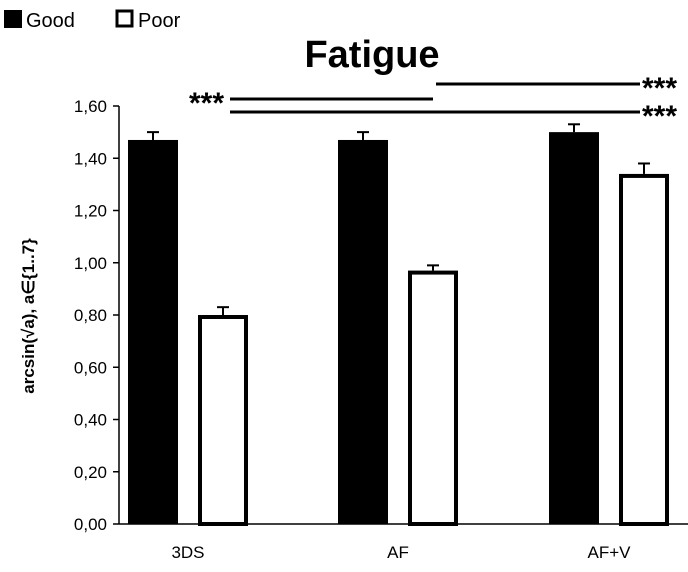 The height and width of the screenshot is (572, 688). What do you see at coordinates (433, 398) in the screenshot?
I see `bar-poor-af` at bounding box center [433, 398].